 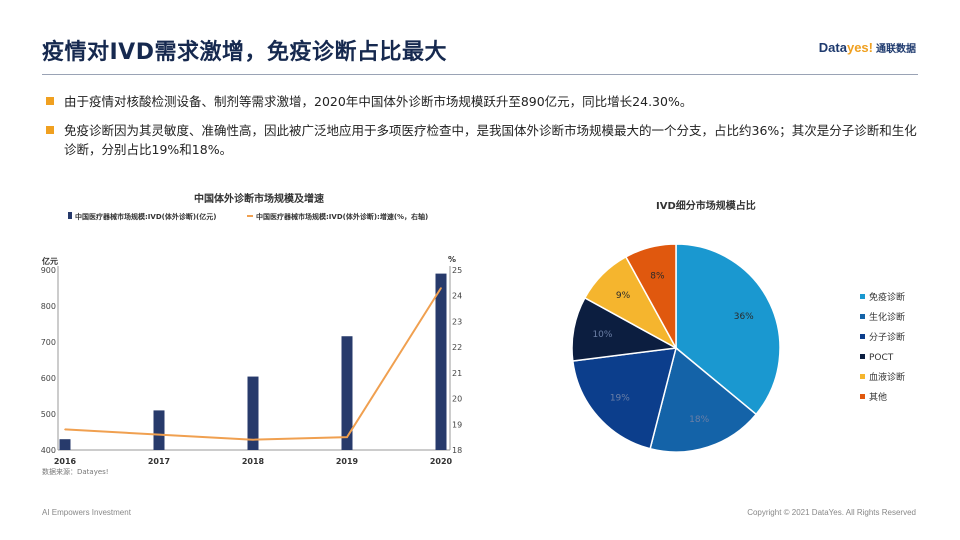 I want to click on pie-slice-分子诊断, so click(x=624, y=398).